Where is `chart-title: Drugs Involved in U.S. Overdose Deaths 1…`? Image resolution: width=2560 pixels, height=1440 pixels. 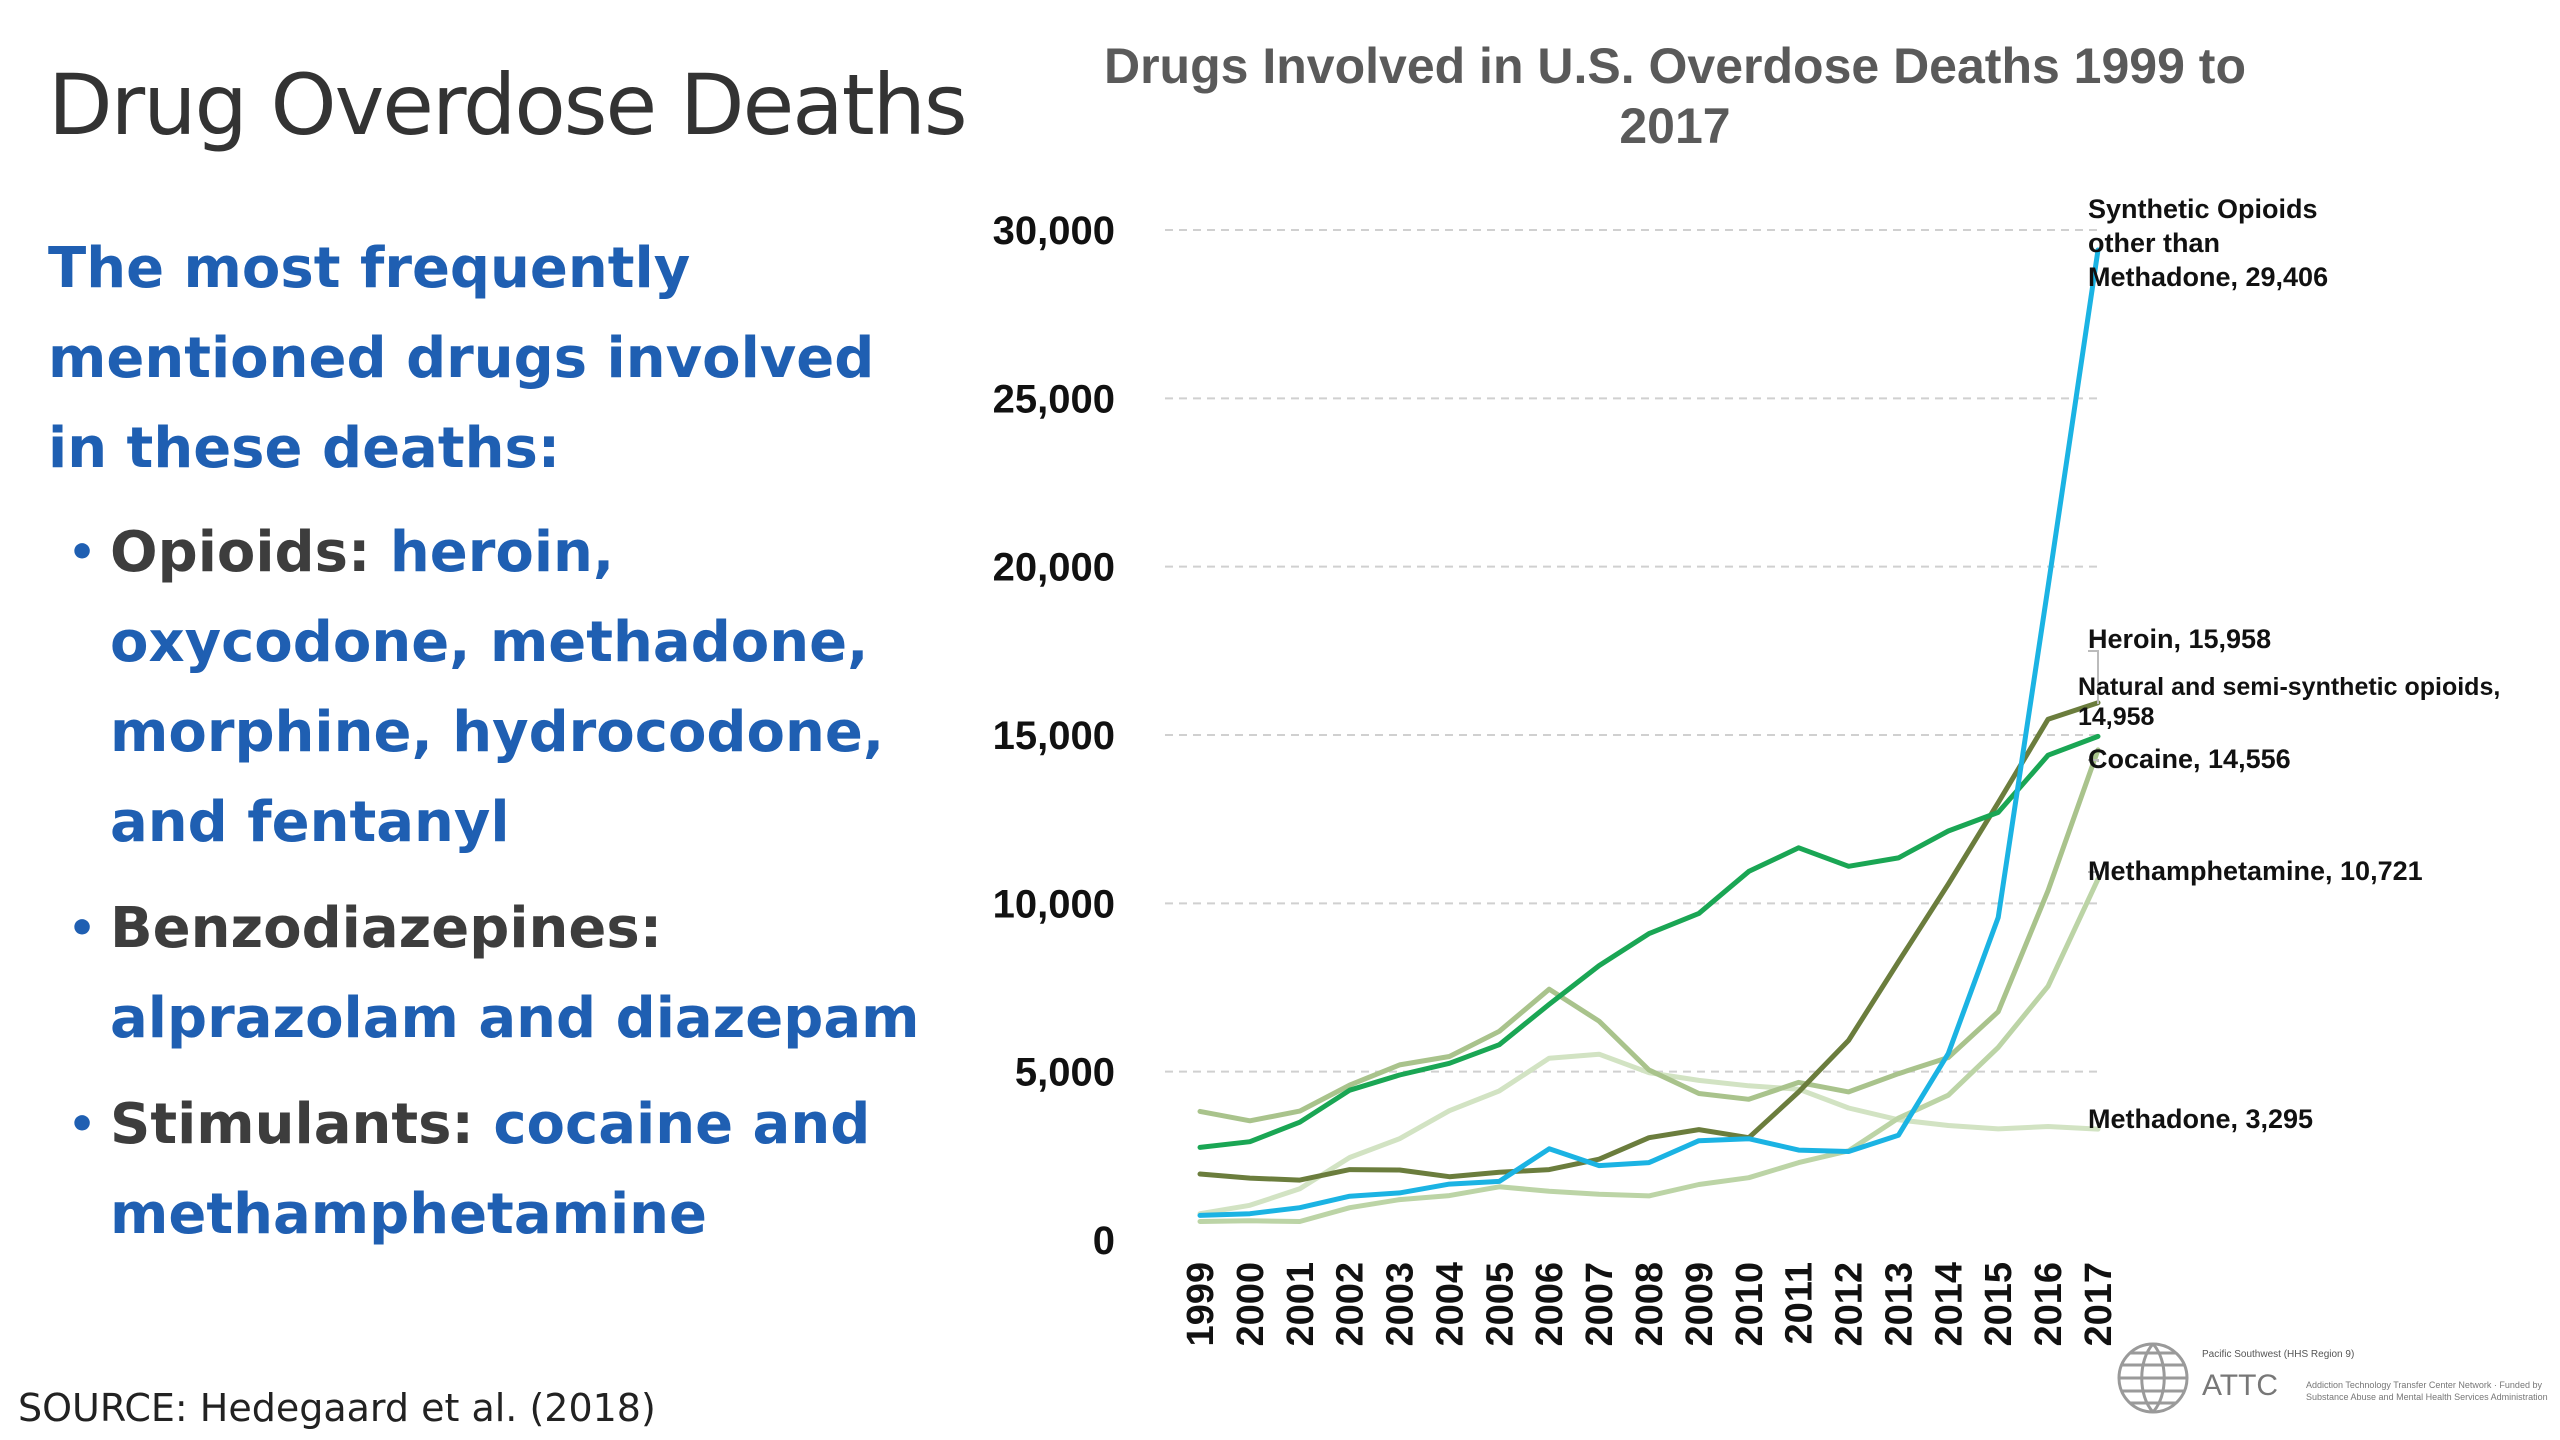 chart-title: Drugs Involved in U.S. Overdose Deaths 1… is located at coordinates (1675, 96).